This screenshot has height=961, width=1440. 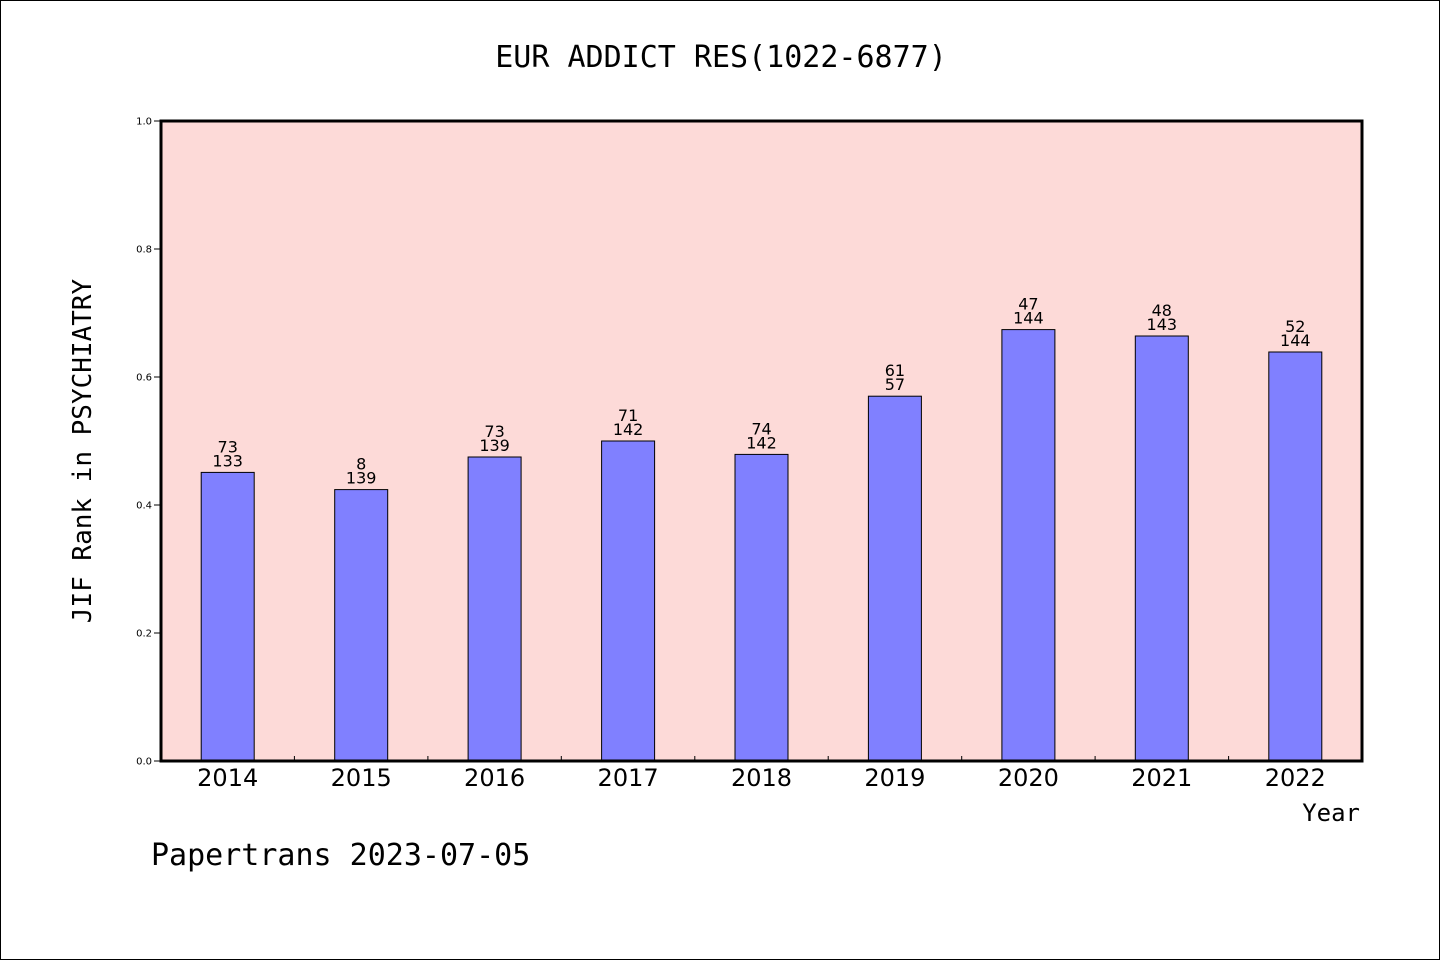 I want to click on bar-2020, so click(x=1028, y=545).